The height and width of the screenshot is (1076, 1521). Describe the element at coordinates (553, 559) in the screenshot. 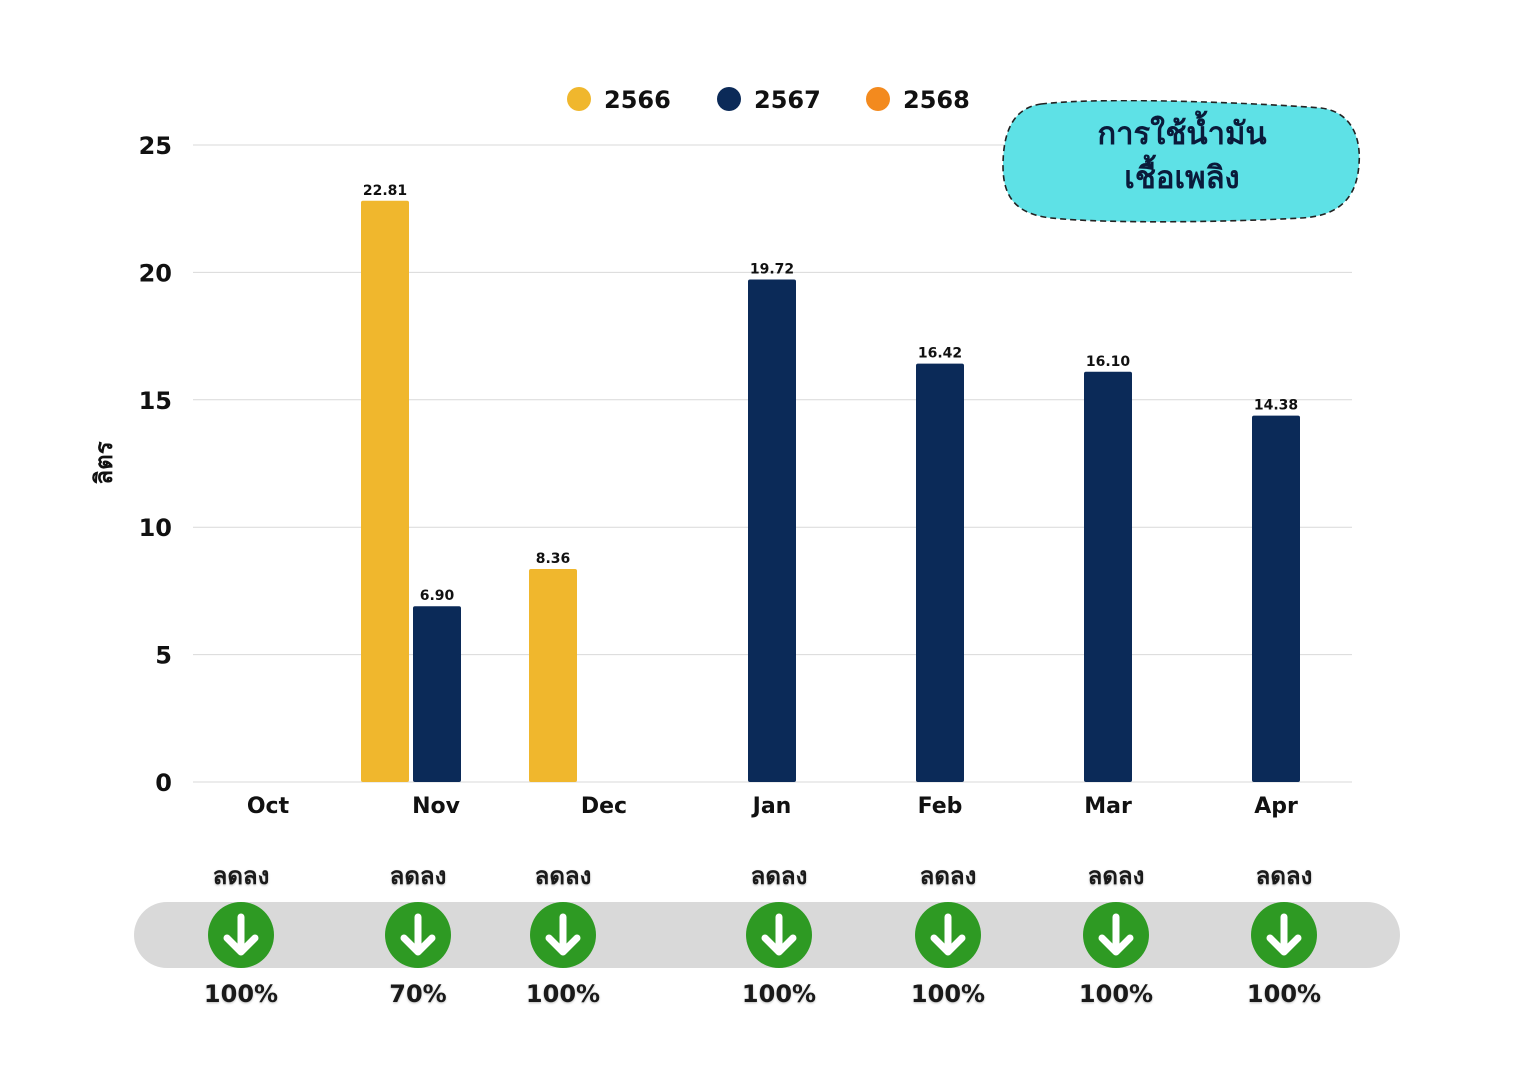

I see `data-label-2566-dec: 8.36` at that location.